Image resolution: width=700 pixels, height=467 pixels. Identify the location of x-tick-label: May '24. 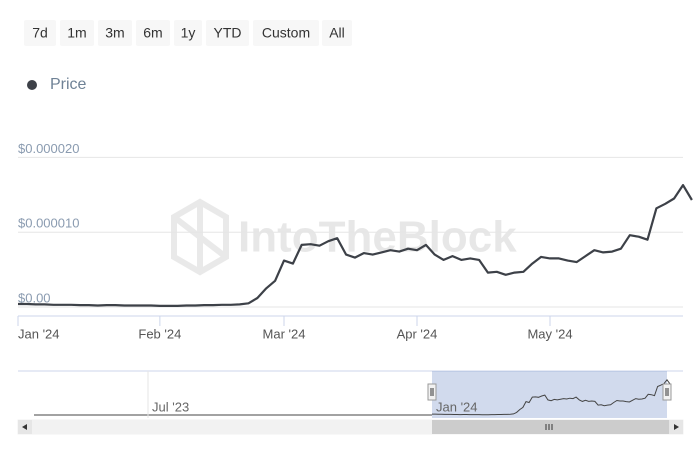
(549, 333).